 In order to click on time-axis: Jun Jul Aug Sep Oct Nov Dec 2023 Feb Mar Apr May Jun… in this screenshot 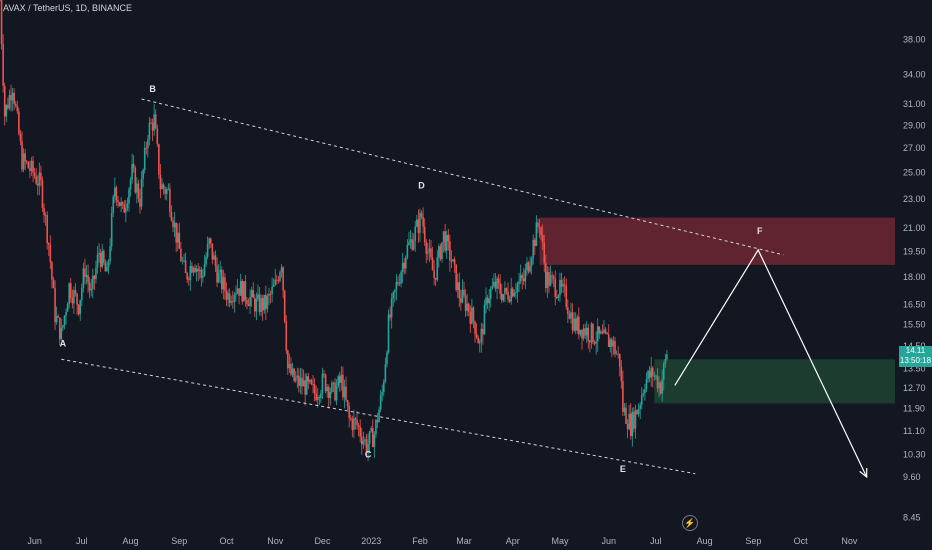, I will do `click(442, 541)`.